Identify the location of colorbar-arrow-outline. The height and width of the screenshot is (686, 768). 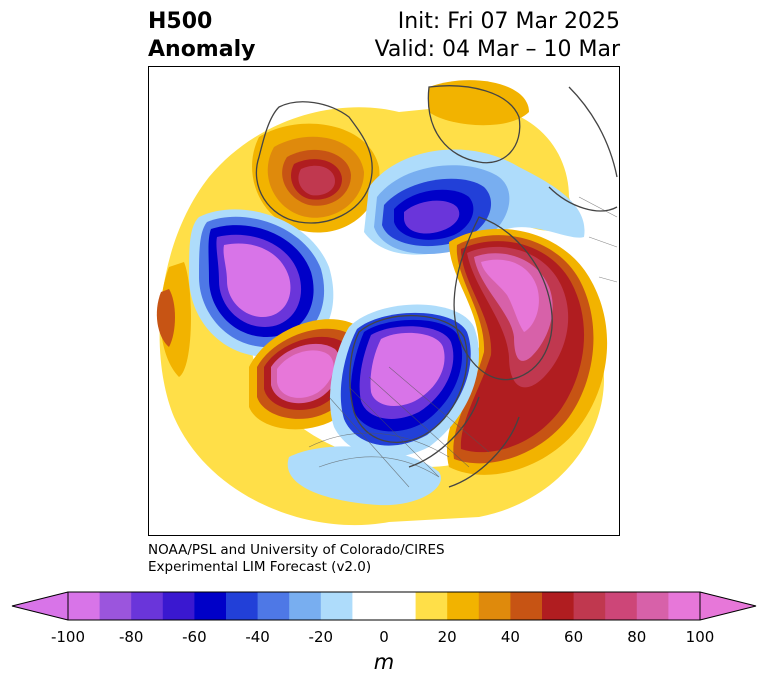
(384, 606).